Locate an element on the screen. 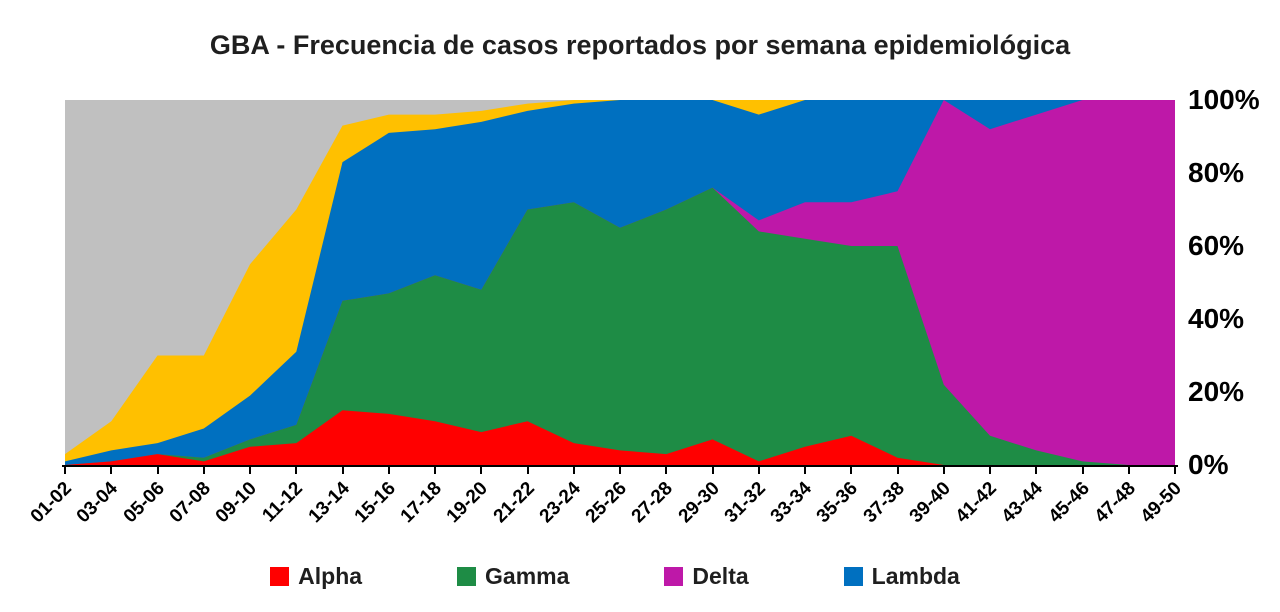  legend-swatch-delta is located at coordinates (674, 576).